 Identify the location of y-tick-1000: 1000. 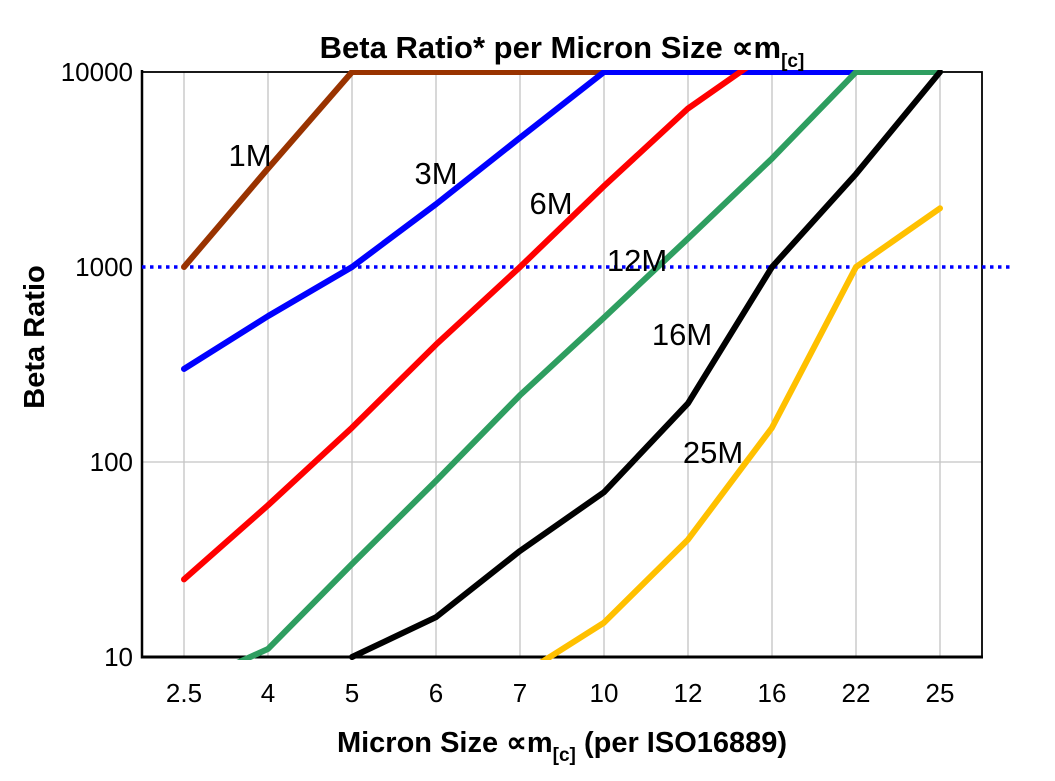
(104, 267).